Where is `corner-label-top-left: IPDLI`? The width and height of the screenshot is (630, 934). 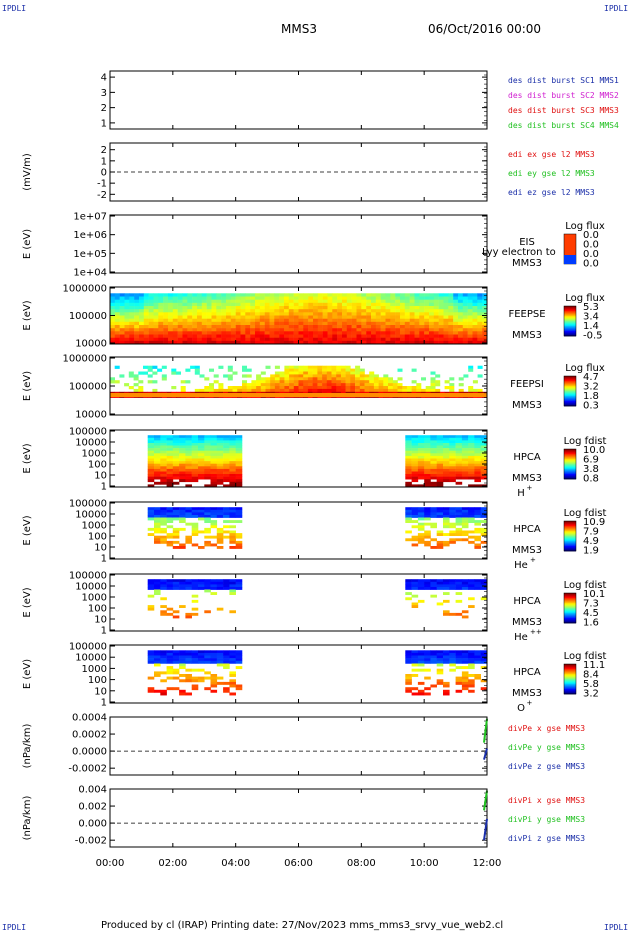 corner-label-top-left: IPDLI is located at coordinates (14, 8).